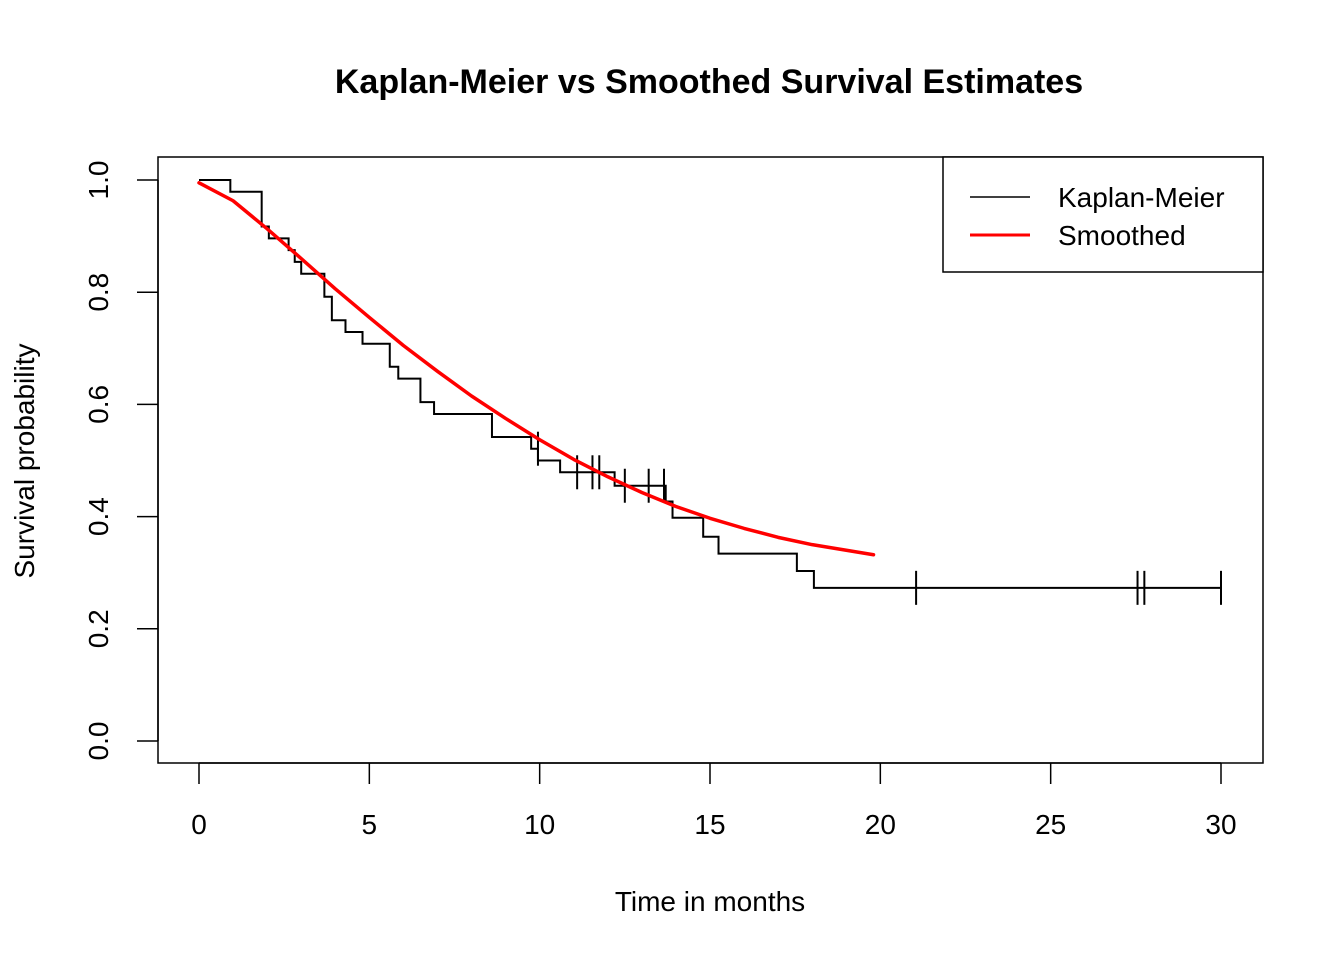 This screenshot has width=1344, height=960. I want to click on y-tick-label: 0.0, so click(98, 741).